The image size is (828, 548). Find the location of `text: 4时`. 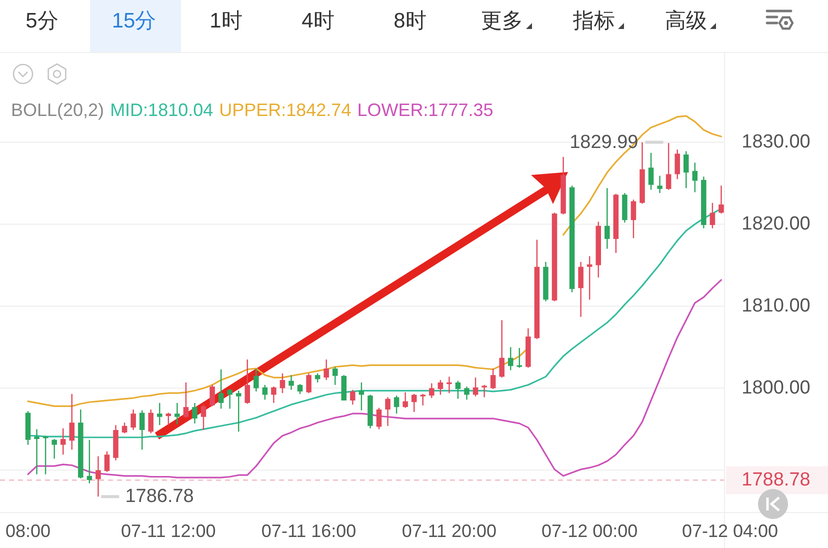

text: 4时 is located at coordinates (318, 21).